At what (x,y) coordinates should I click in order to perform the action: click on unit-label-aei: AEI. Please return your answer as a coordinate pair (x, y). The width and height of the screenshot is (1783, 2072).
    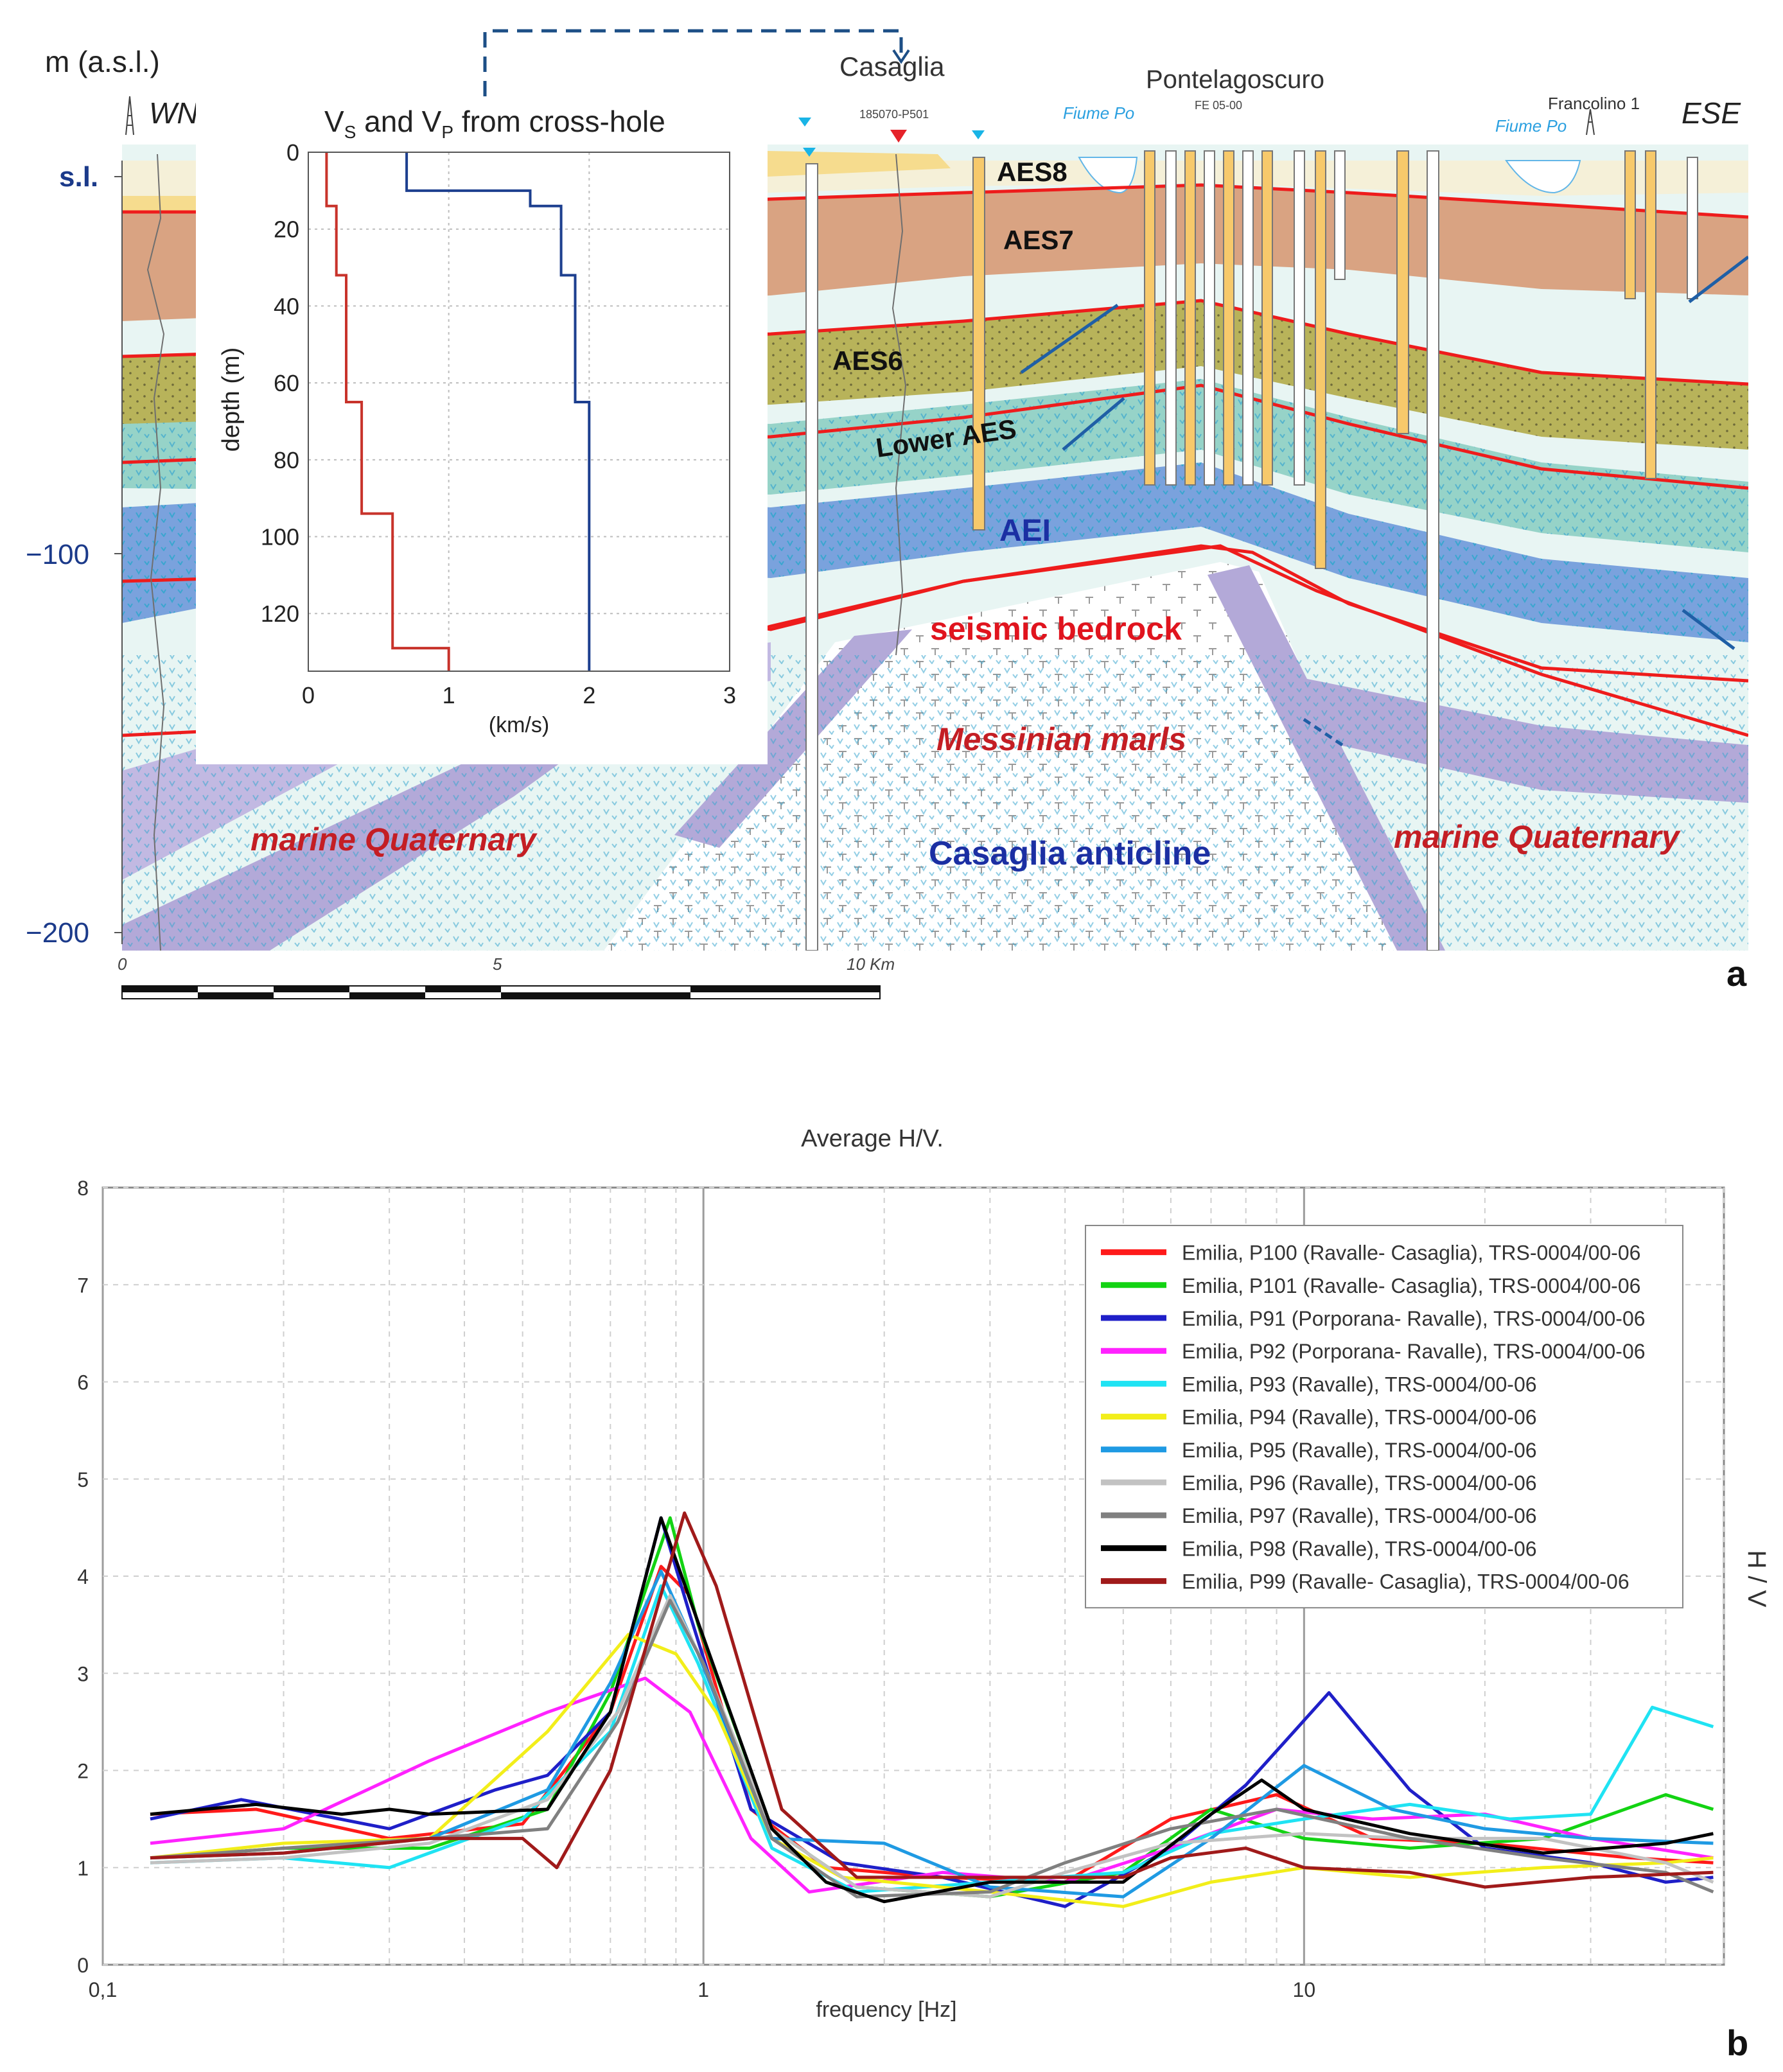
    Looking at the image, I should click on (1025, 531).